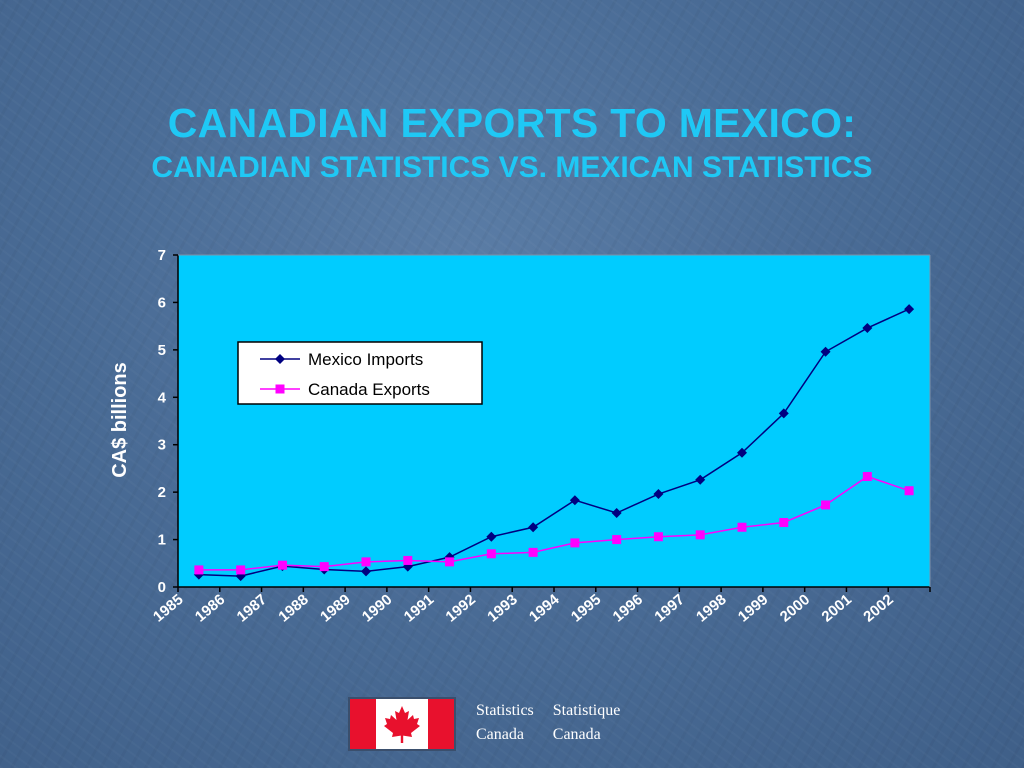  What do you see at coordinates (557, 723) in the screenshot?
I see `statcan-wordmark: Statistics Canada Statistique Canada` at bounding box center [557, 723].